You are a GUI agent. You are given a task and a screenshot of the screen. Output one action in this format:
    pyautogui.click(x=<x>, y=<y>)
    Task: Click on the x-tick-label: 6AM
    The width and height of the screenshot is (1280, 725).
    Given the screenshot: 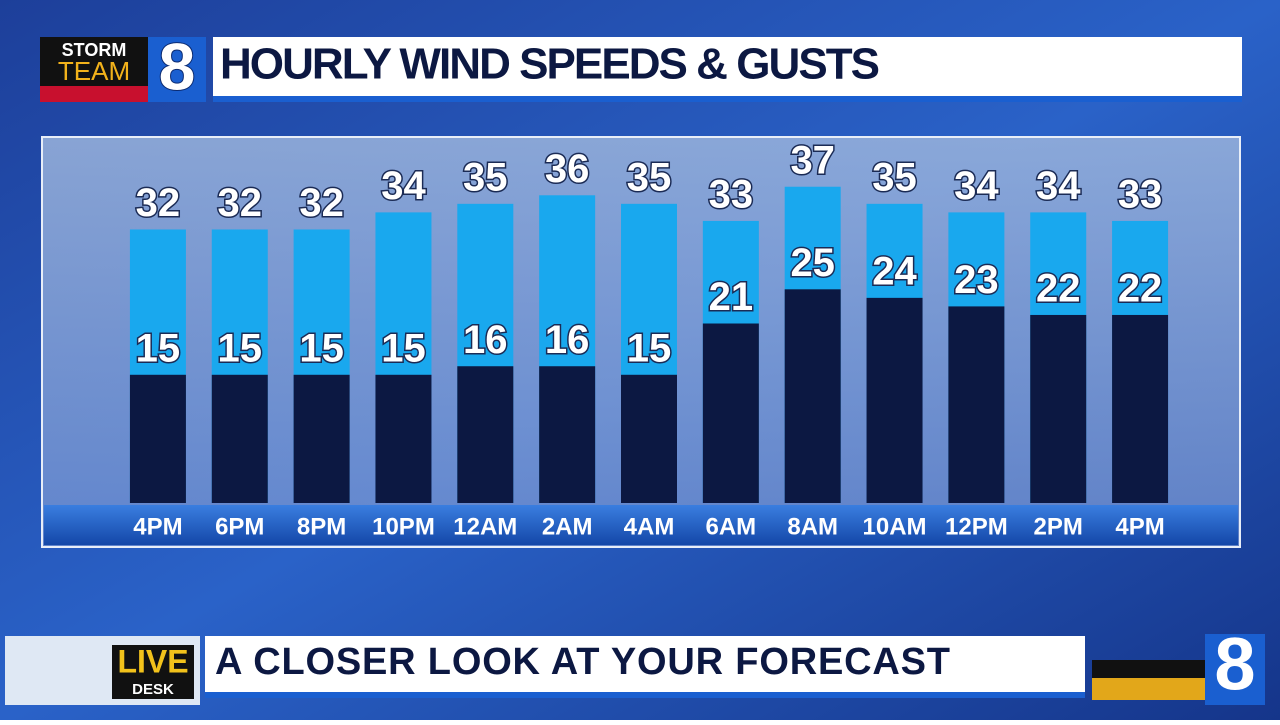 What is the action you would take?
    pyautogui.click(x=731, y=526)
    